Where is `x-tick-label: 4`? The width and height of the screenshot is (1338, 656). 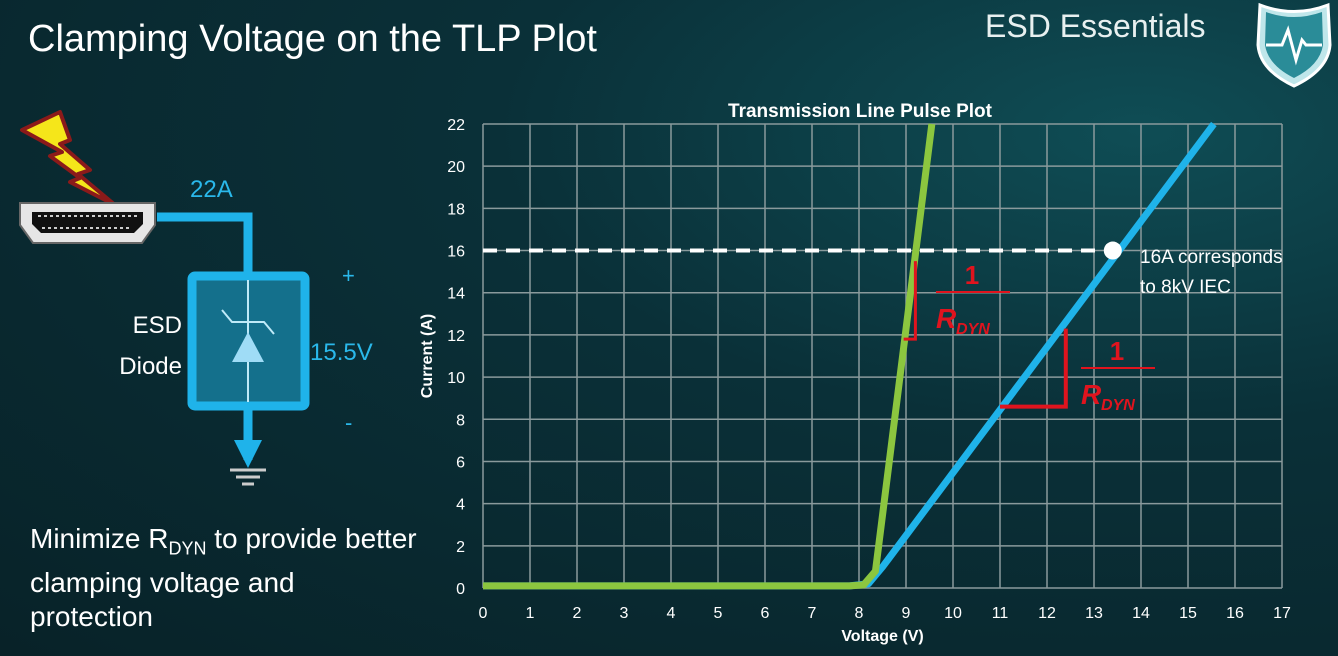
x-tick-label: 4 is located at coordinates (671, 613).